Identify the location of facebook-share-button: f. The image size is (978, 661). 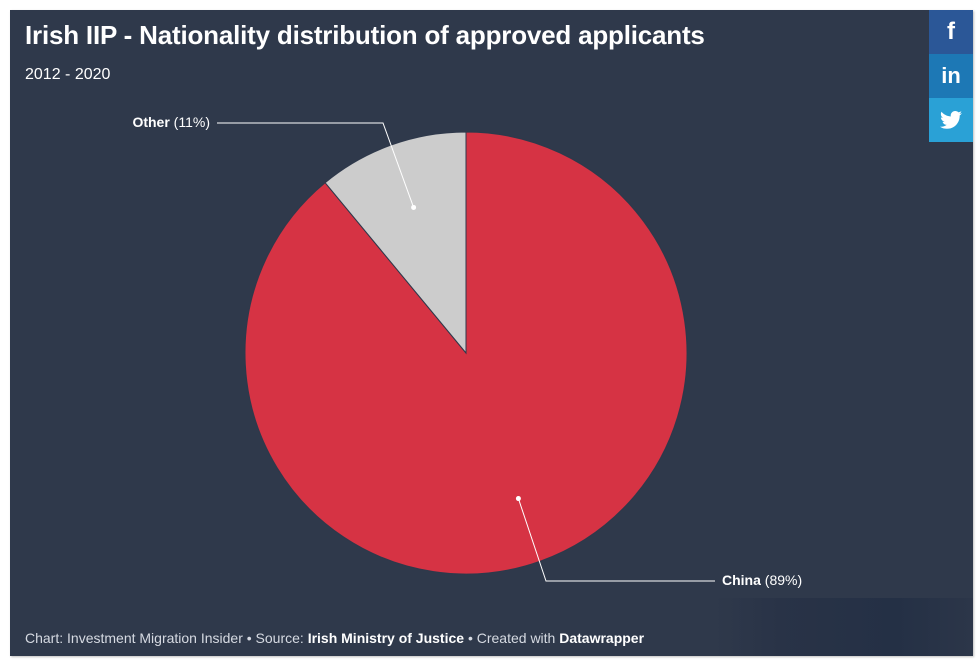
(951, 32).